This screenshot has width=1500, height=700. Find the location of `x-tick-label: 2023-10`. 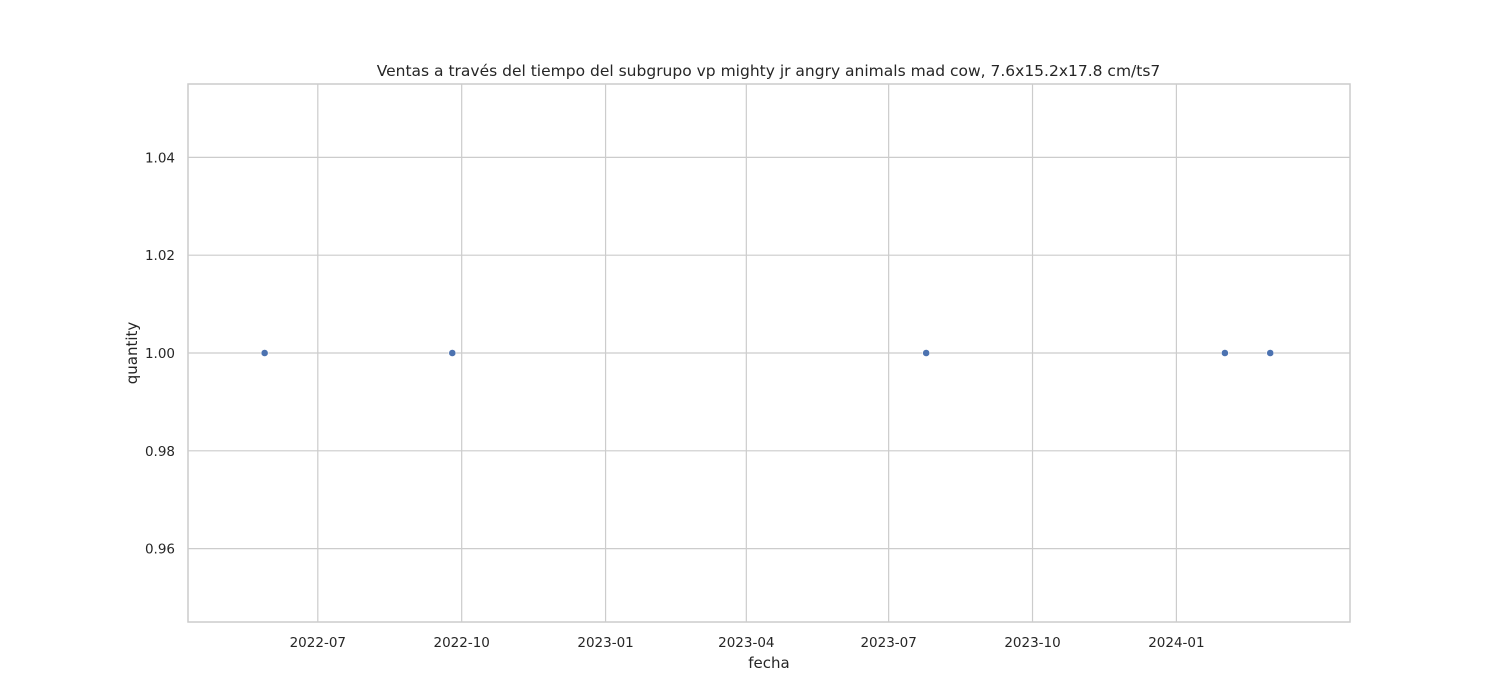

x-tick-label: 2023-10 is located at coordinates (1032, 643).